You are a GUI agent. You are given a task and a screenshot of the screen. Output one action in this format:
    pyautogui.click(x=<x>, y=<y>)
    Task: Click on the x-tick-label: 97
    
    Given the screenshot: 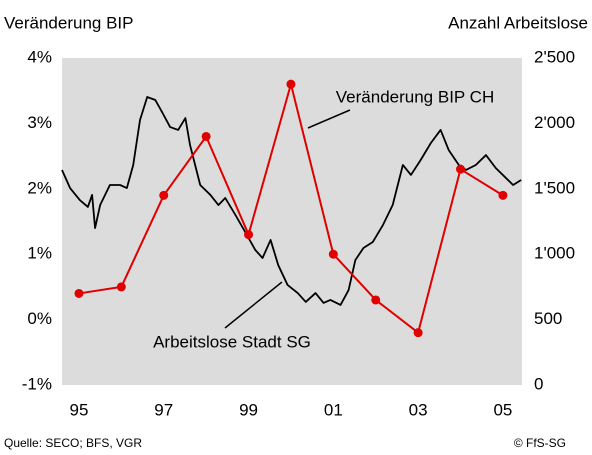 What is the action you would take?
    pyautogui.click(x=163, y=409)
    